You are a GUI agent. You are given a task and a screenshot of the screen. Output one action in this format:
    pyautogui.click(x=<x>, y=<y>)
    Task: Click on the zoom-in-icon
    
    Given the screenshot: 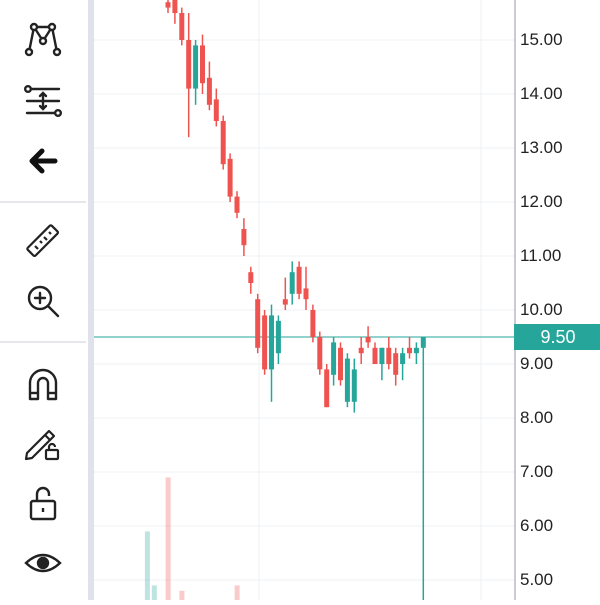 What is the action you would take?
    pyautogui.click(x=43, y=301)
    